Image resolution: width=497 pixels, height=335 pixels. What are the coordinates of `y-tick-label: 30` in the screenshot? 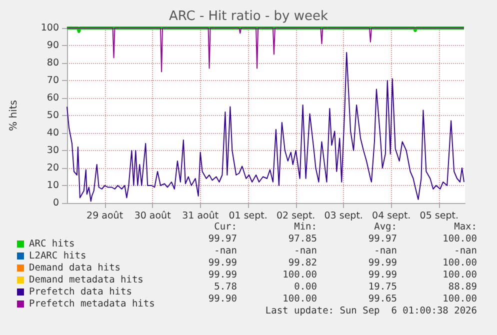 It's located at (52, 150).